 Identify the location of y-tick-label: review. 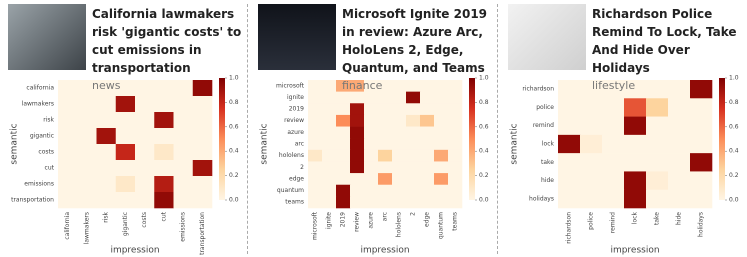
(294, 120).